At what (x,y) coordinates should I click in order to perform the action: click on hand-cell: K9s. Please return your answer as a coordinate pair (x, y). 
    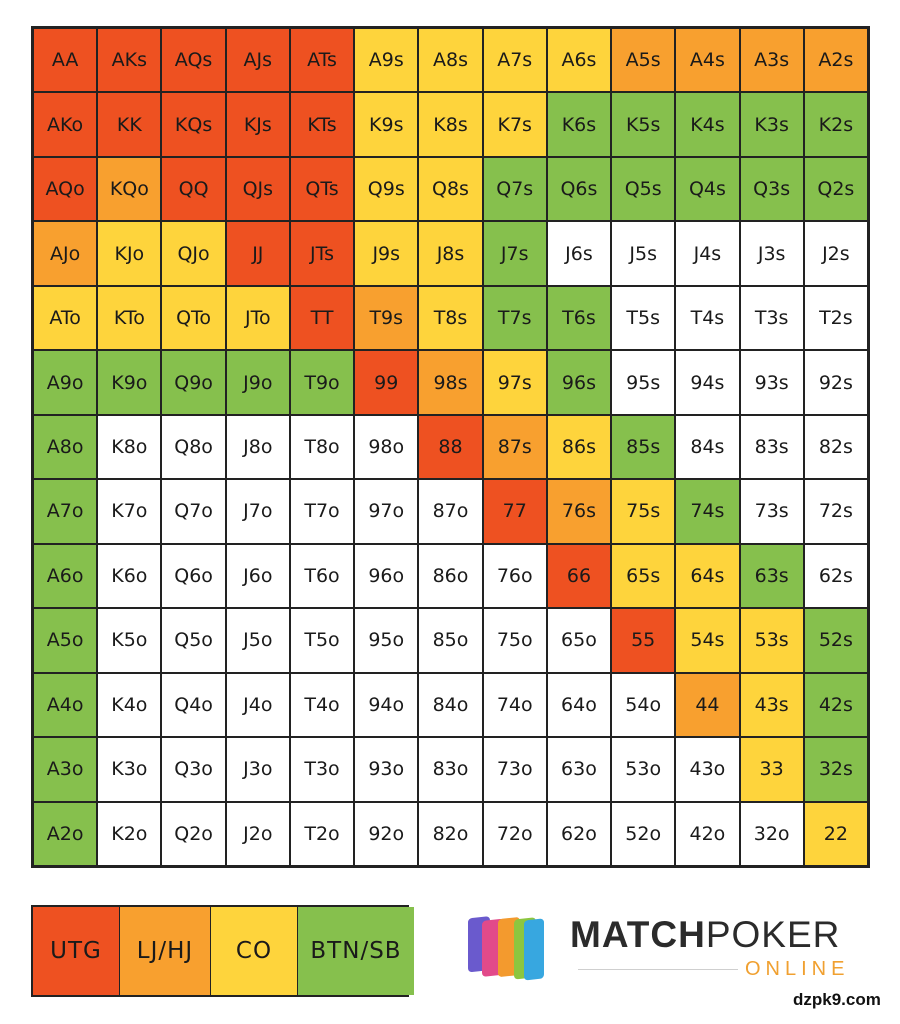
    Looking at the image, I should click on (386, 124).